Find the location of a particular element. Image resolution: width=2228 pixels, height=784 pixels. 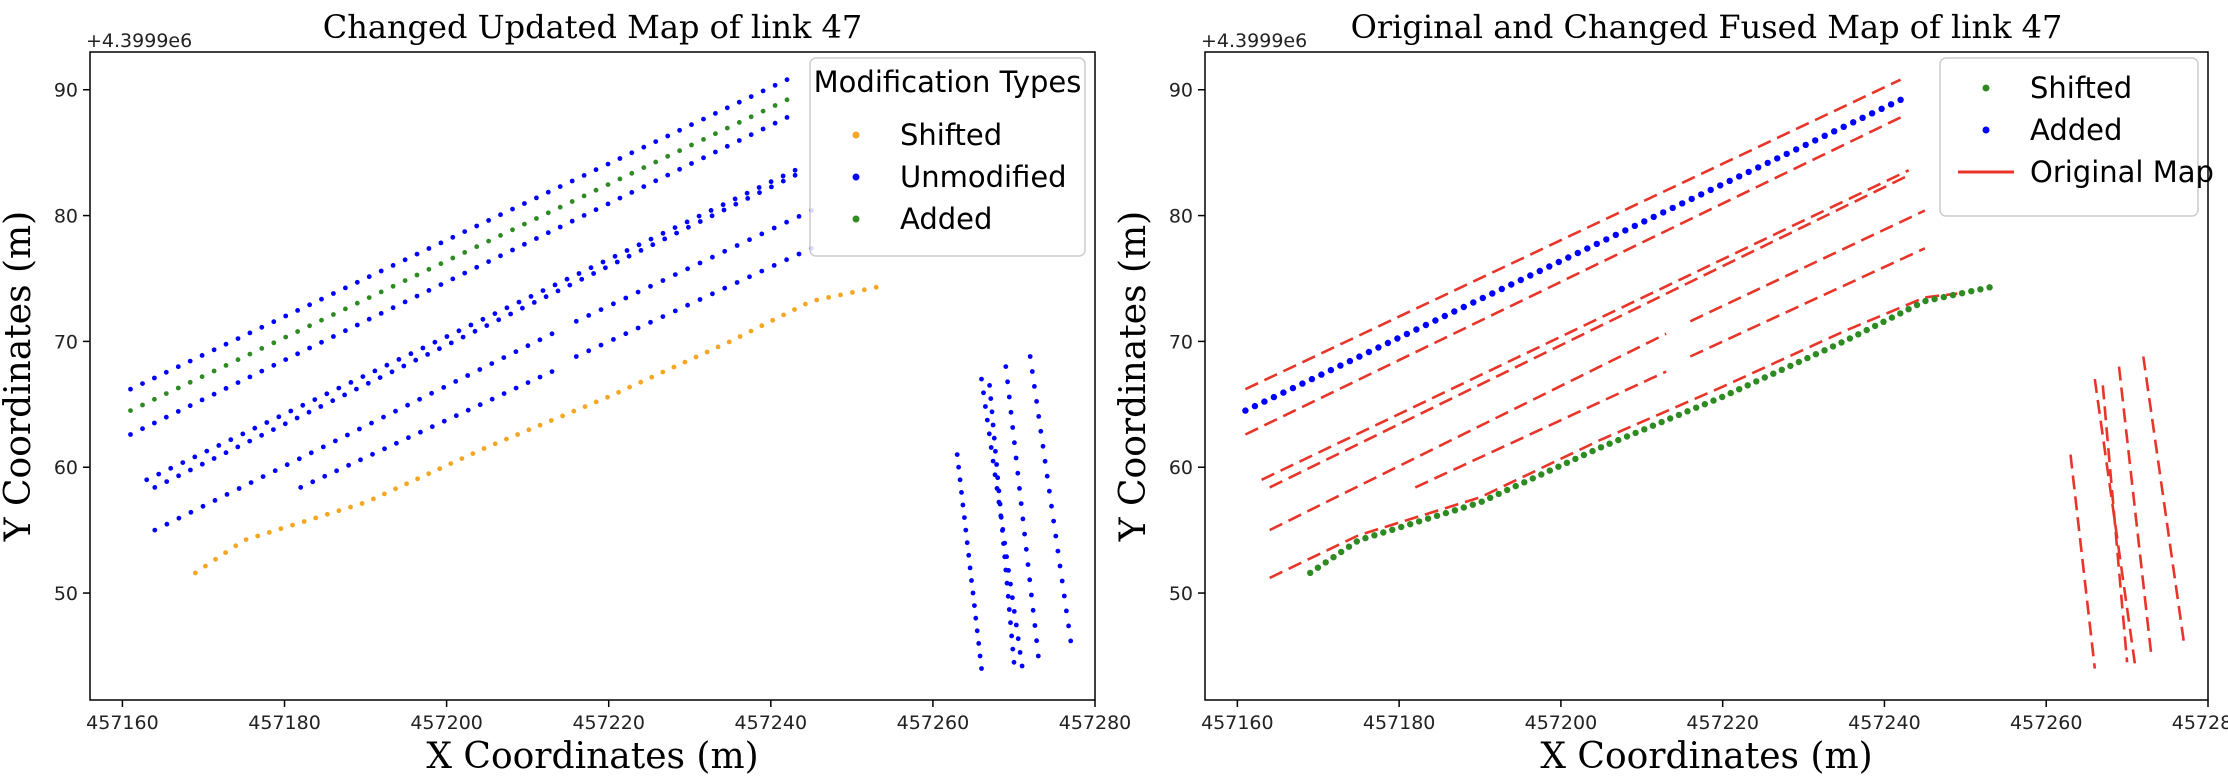

chart-2-original-map-line is located at coordinates (1589, 331).